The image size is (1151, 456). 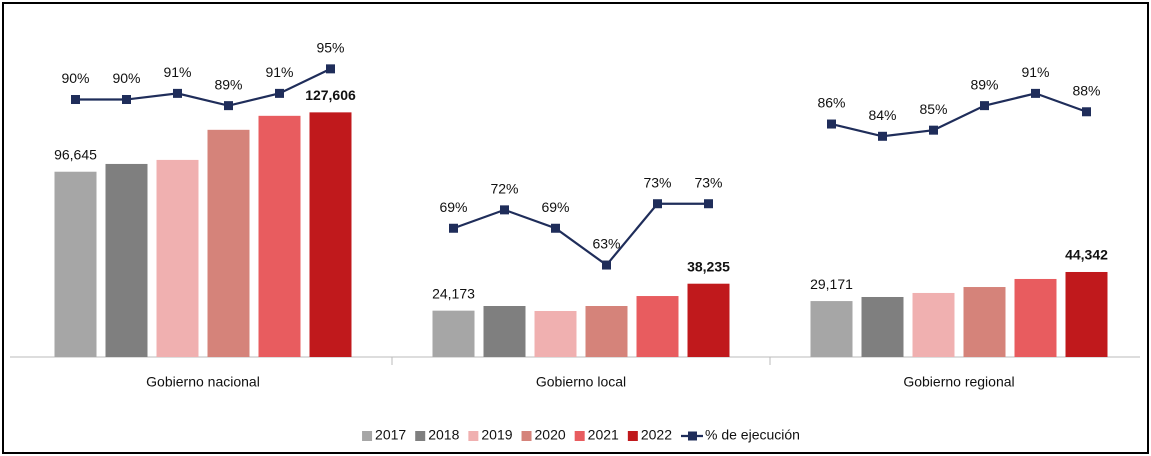 I want to click on data-label: 24,173, so click(x=453, y=293).